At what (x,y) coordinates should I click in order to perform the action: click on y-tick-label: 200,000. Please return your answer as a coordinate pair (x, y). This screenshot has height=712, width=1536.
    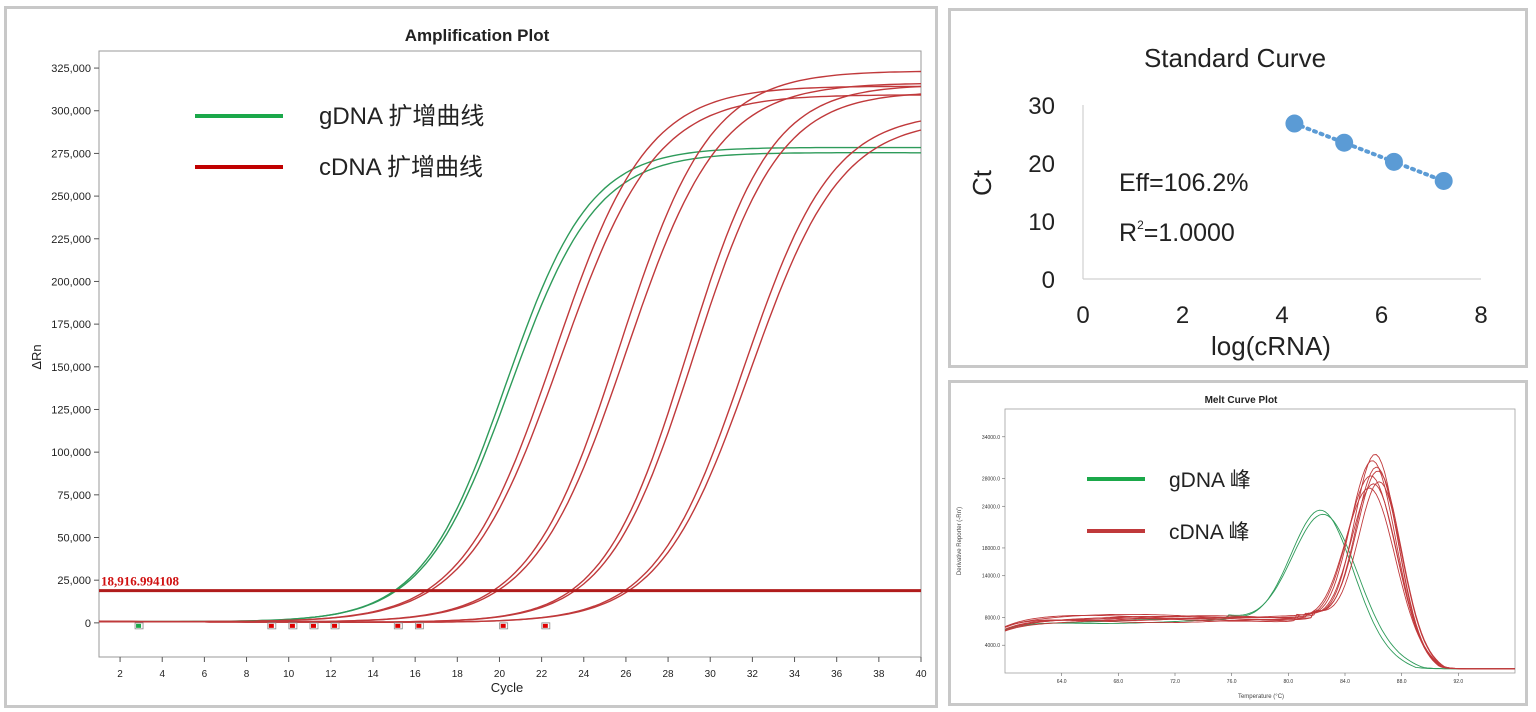
    Looking at the image, I should click on (71, 282).